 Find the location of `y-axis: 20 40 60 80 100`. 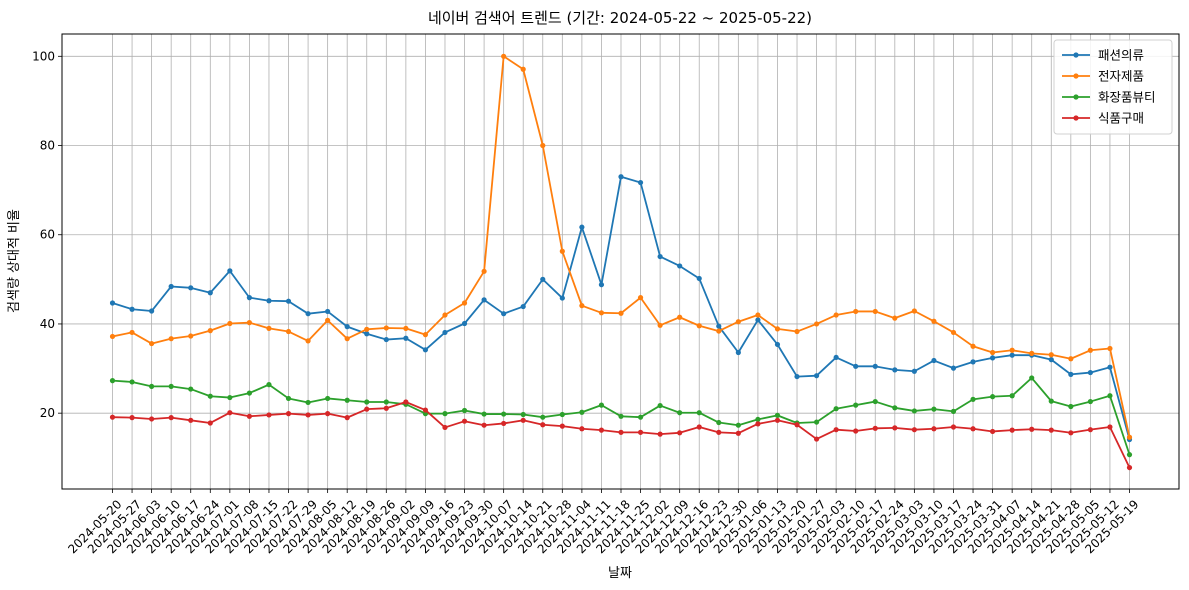

y-axis: 20 40 60 80 100 is located at coordinates (47, 234).